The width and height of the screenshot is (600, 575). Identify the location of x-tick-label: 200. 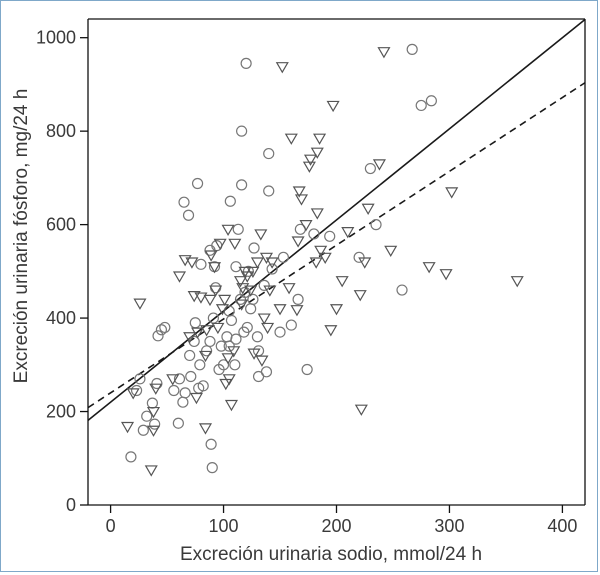
(336, 526).